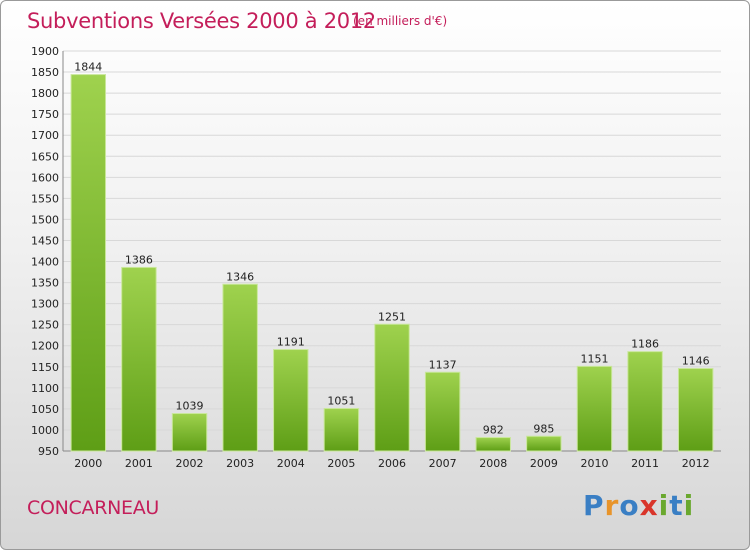  I want to click on x-tick-label-2002: 2002, so click(190, 463).